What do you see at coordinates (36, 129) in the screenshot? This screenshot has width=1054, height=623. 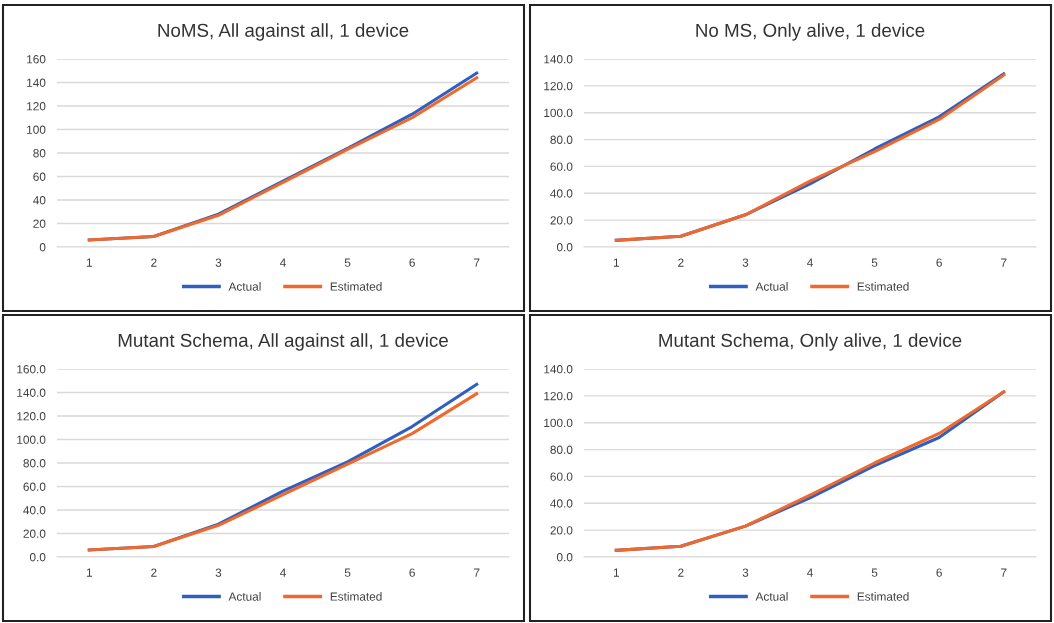 I see `y-tick-label: 100` at bounding box center [36, 129].